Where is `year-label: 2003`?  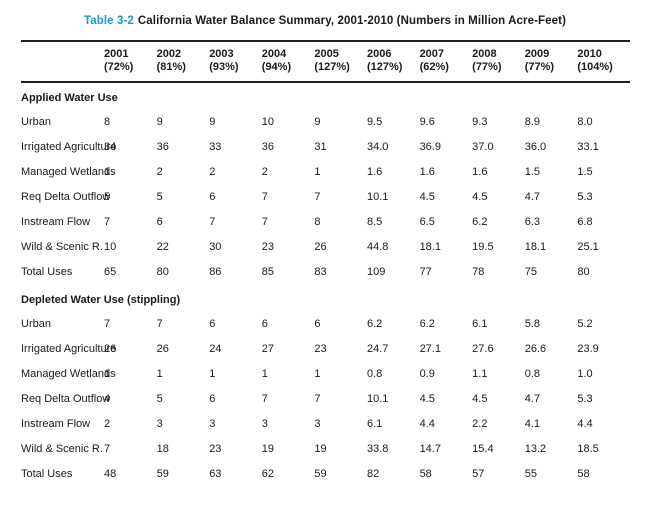
year-label: 2003 is located at coordinates (221, 54).